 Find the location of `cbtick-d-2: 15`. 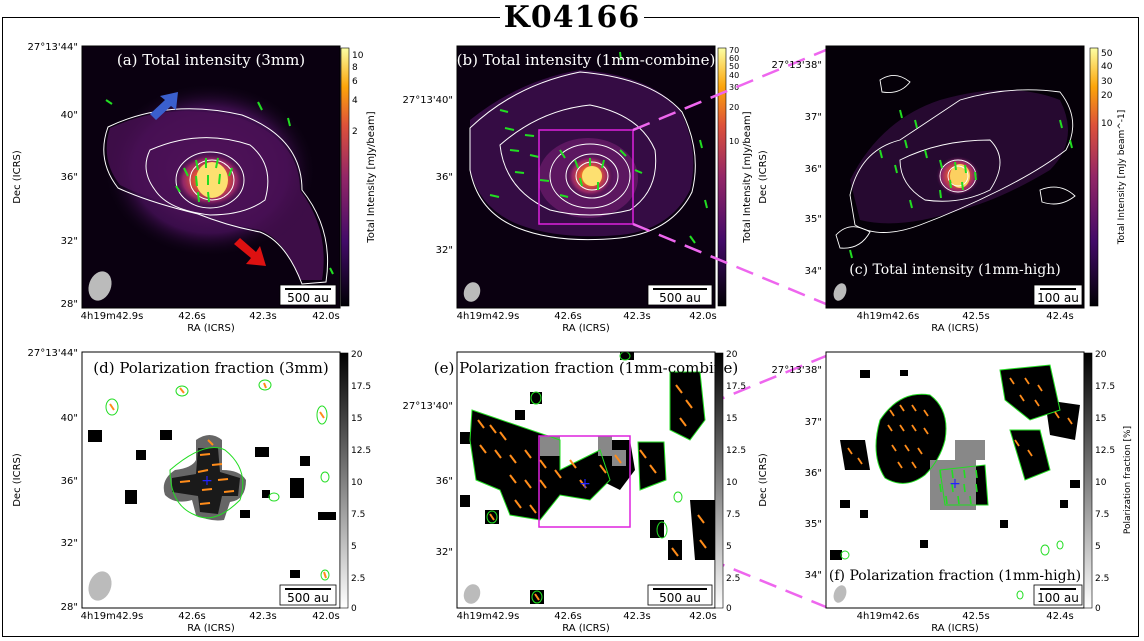

cbtick-d-2: 15 is located at coordinates (356, 419).